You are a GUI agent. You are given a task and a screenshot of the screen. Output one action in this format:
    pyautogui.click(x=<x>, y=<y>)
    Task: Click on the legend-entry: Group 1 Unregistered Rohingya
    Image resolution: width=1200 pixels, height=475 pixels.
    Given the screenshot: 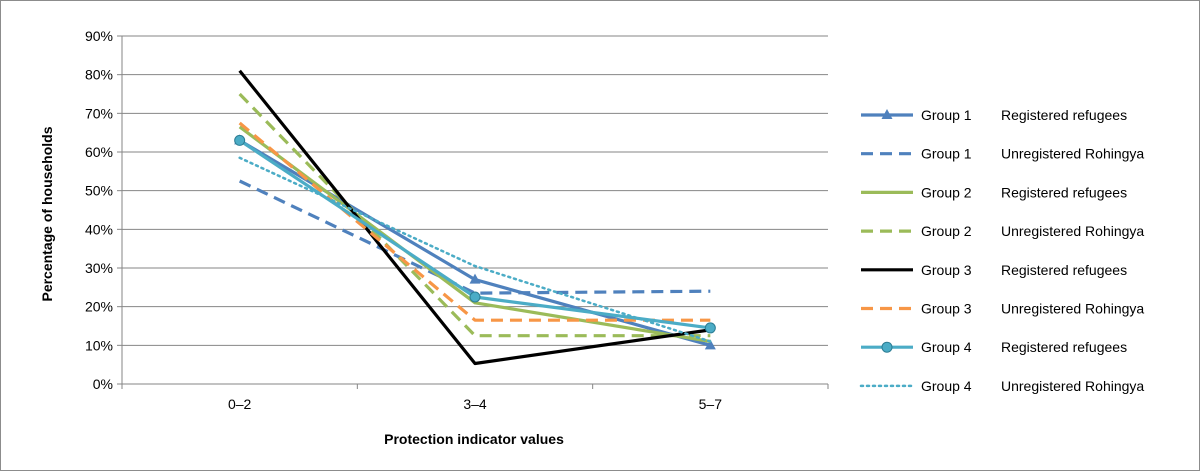 What is the action you would take?
    pyautogui.click(x=1002, y=154)
    